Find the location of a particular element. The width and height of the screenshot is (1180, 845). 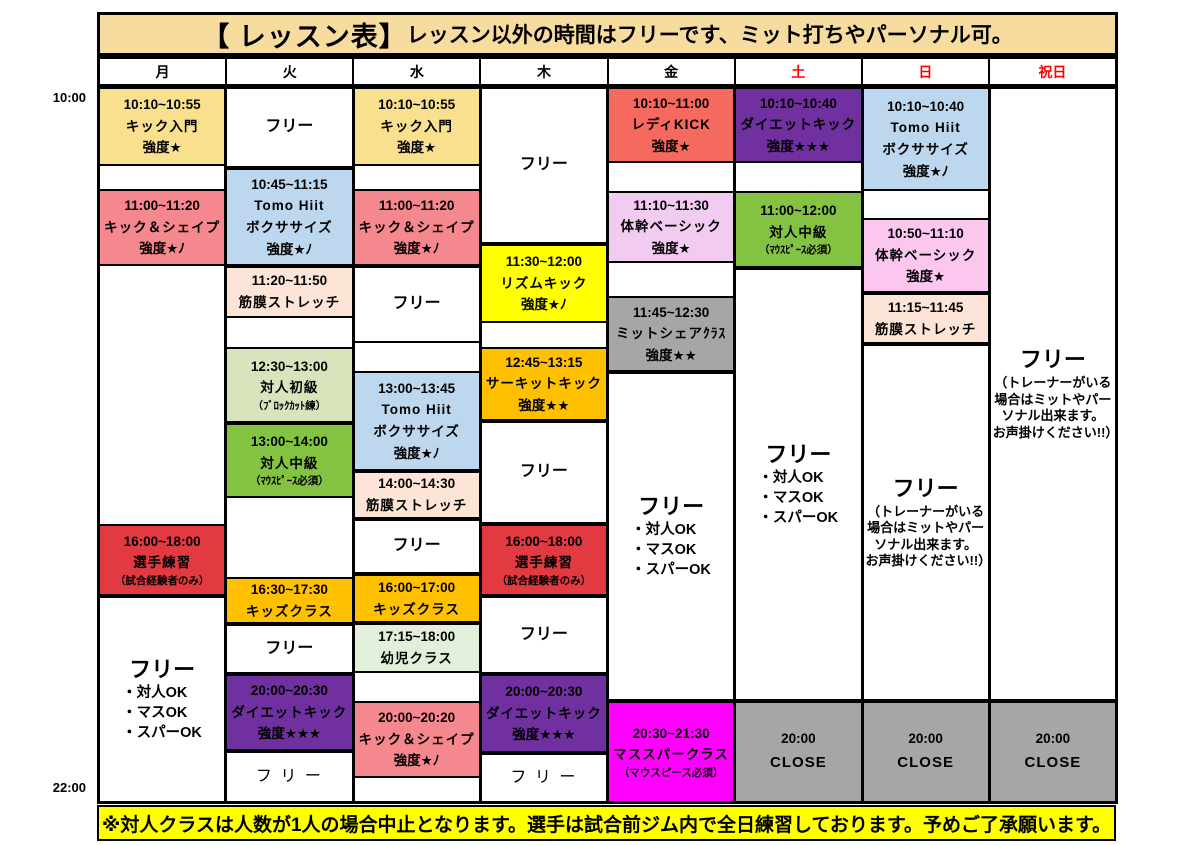

schedule-cell: 11:00~12:00 対人中級 （ﾏｳｽﾋﾟｰｽ必須） is located at coordinates (798, 229).